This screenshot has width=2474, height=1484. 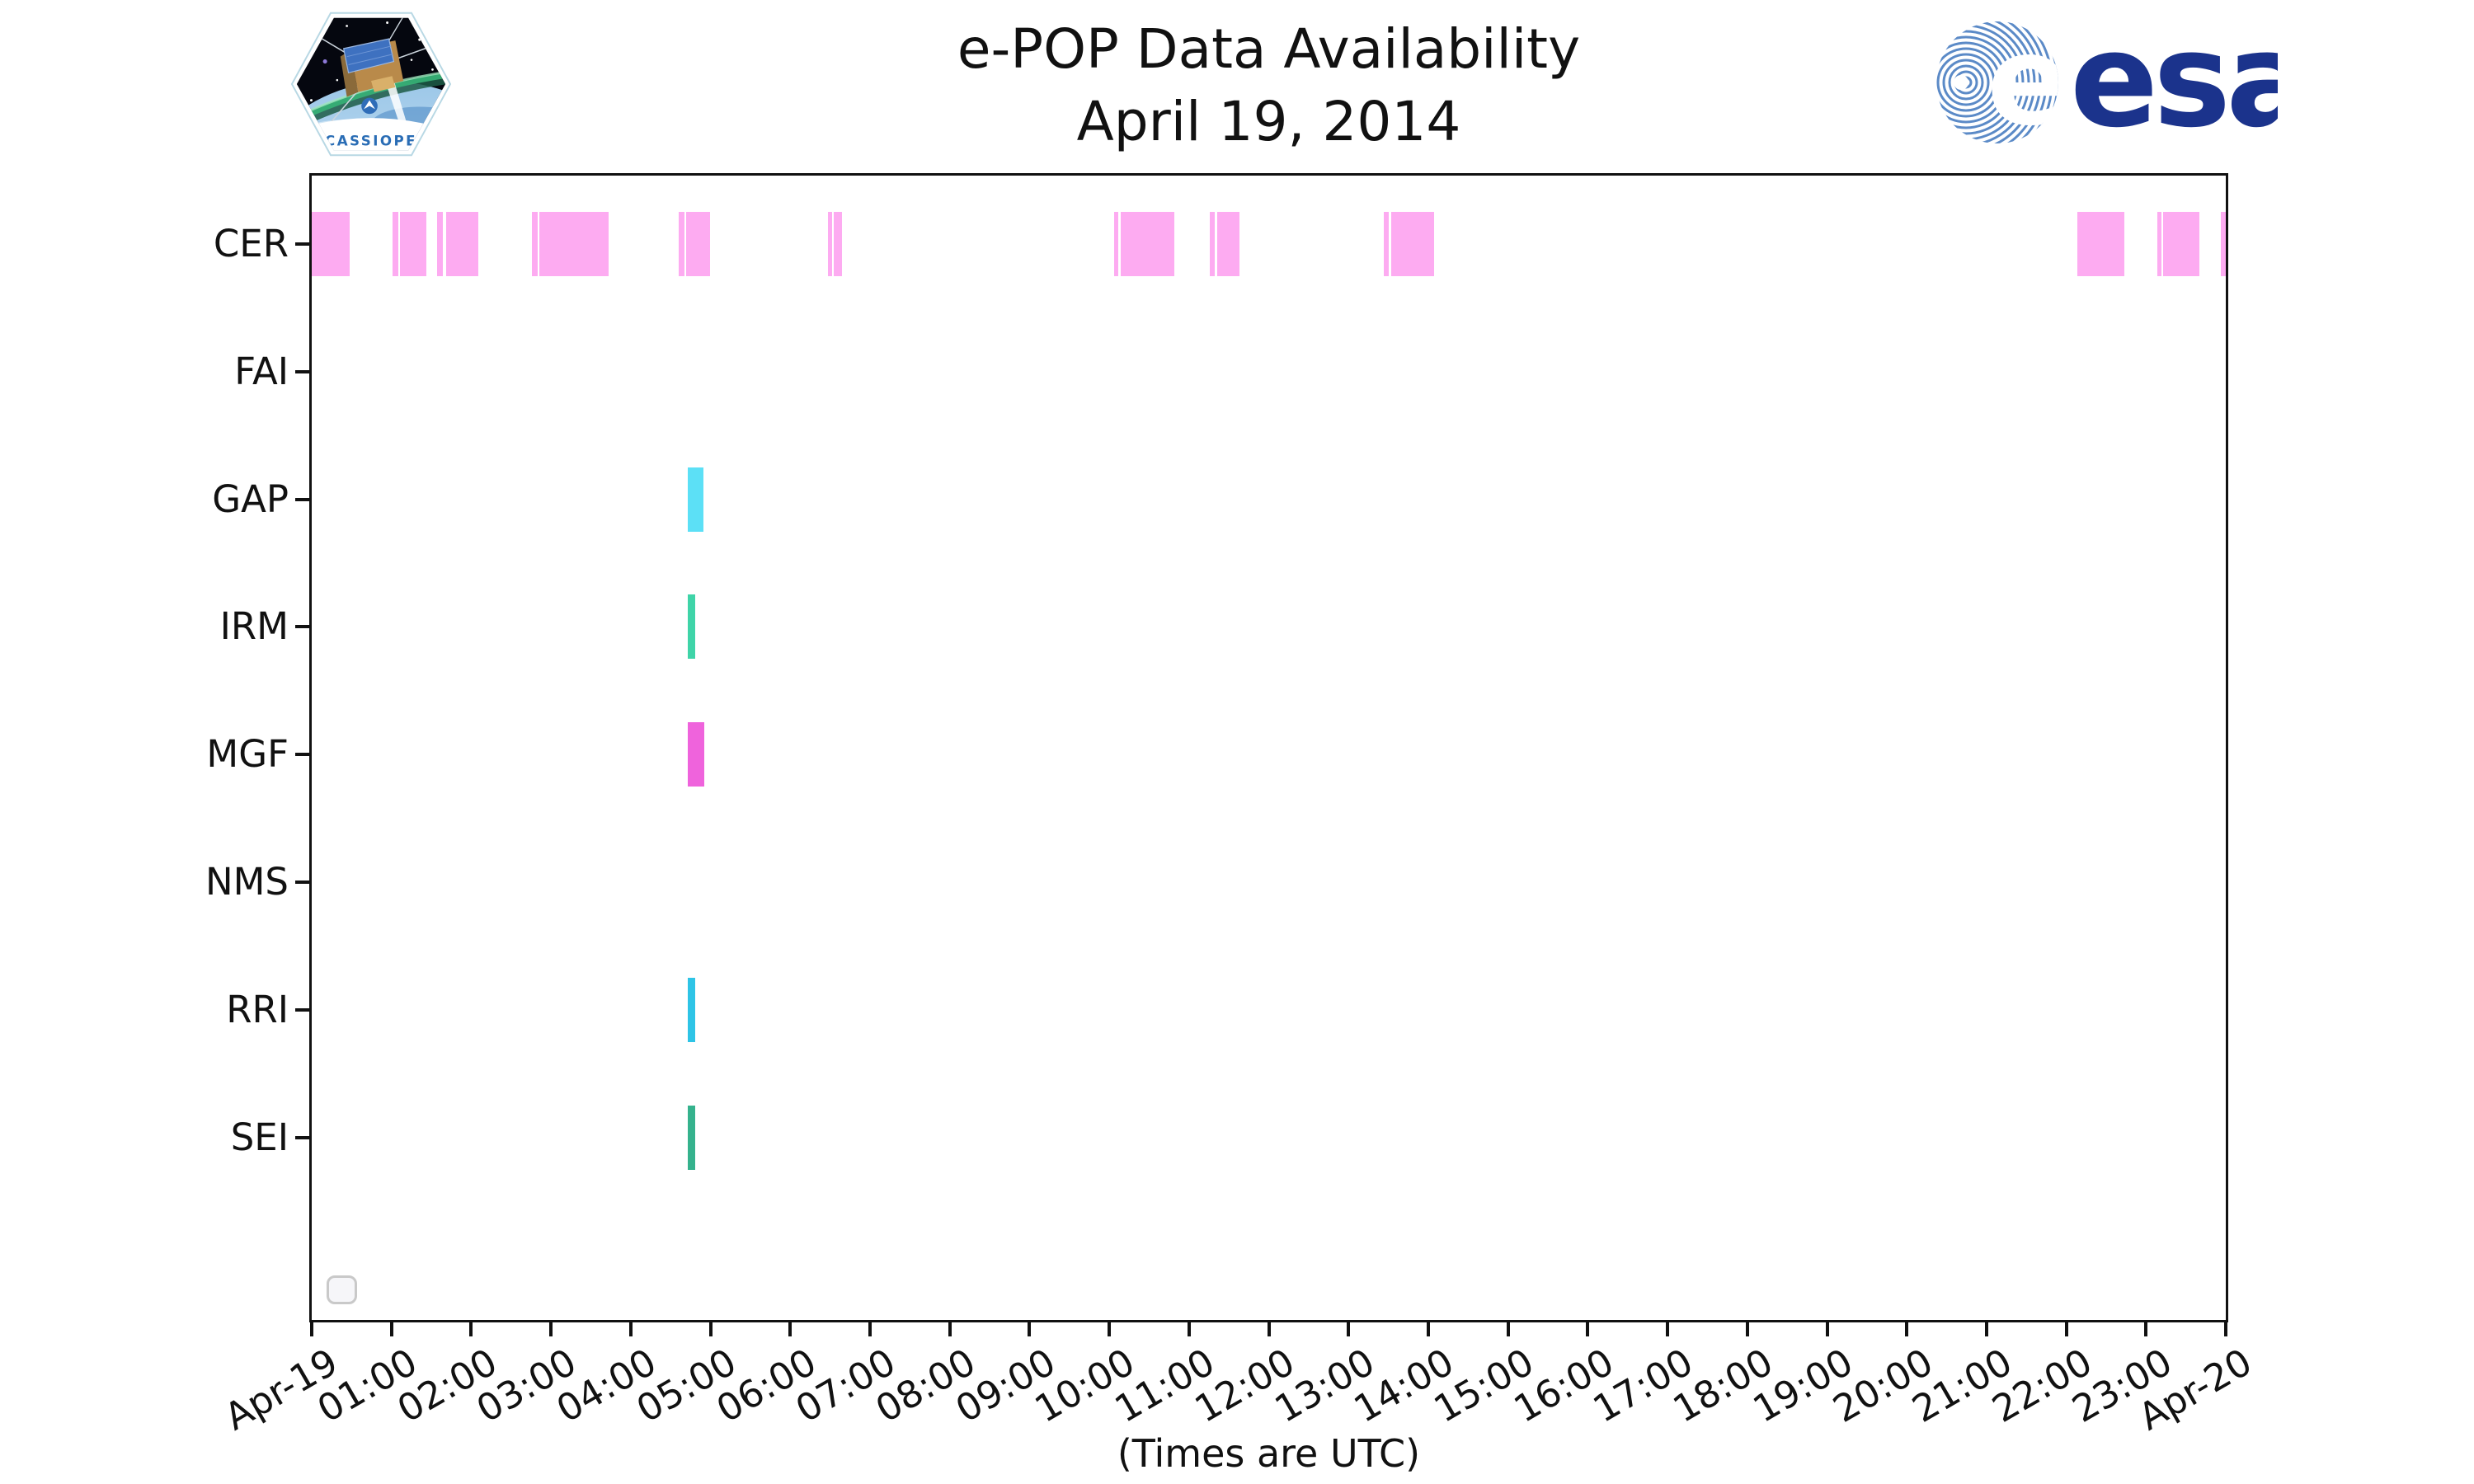 What do you see at coordinates (691, 627) in the screenshot?
I see `availability-bar-irm` at bounding box center [691, 627].